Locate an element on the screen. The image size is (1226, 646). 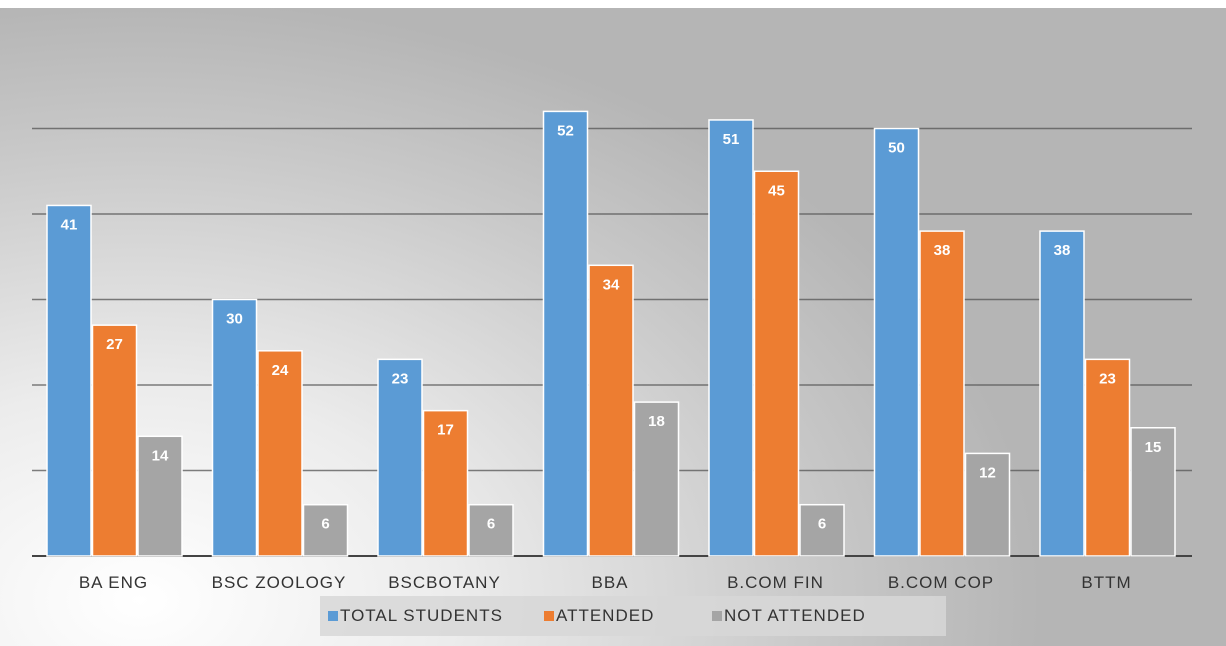
legend-item-not-attended: NOT ATTENDED is located at coordinates (789, 616).